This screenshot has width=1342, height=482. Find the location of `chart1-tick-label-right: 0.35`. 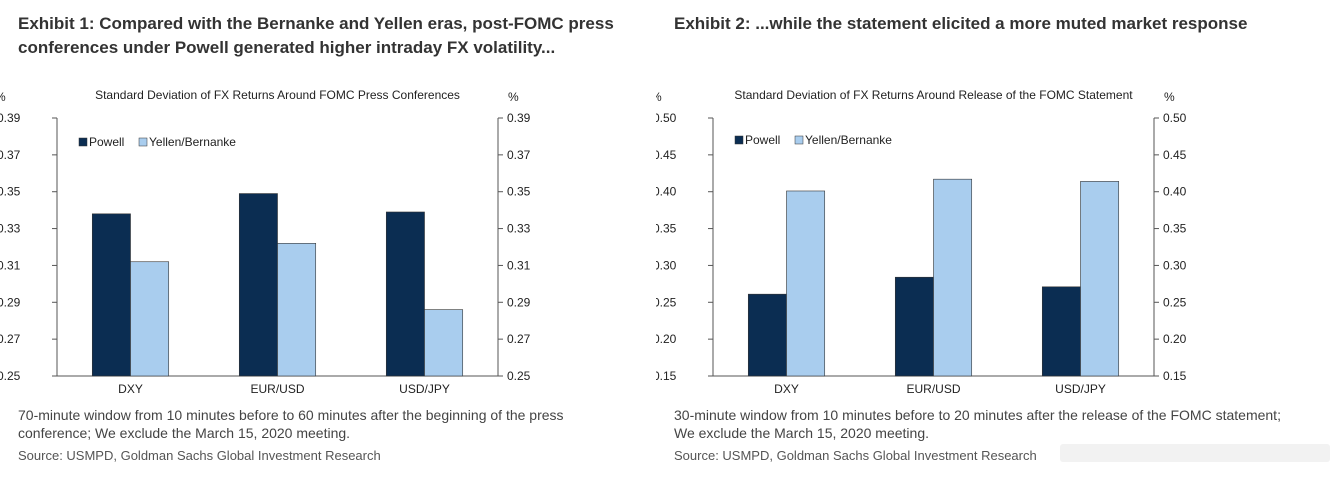

chart1-tick-label-right: 0.35 is located at coordinates (519, 192).